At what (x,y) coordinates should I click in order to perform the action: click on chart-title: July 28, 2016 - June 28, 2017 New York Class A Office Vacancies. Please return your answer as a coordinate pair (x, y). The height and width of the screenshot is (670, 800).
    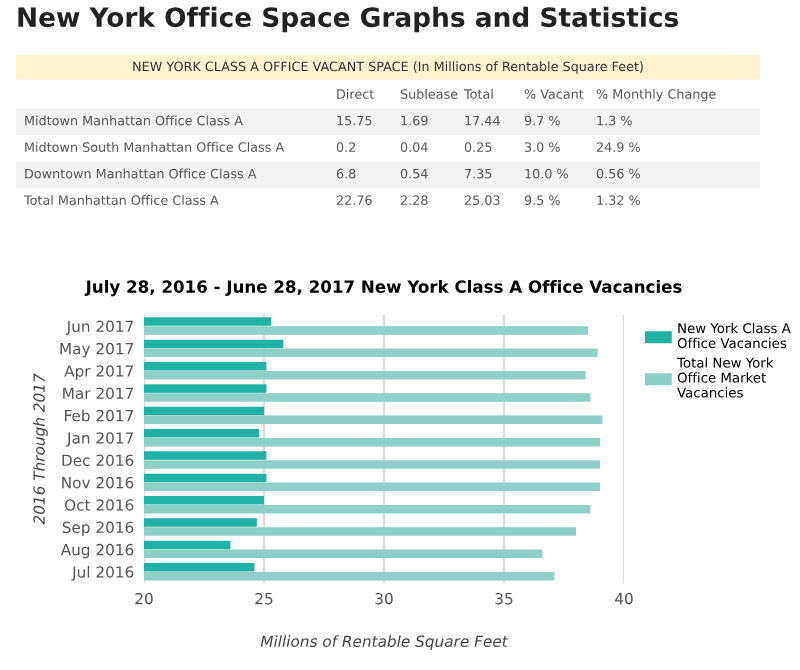
    Looking at the image, I should click on (383, 288).